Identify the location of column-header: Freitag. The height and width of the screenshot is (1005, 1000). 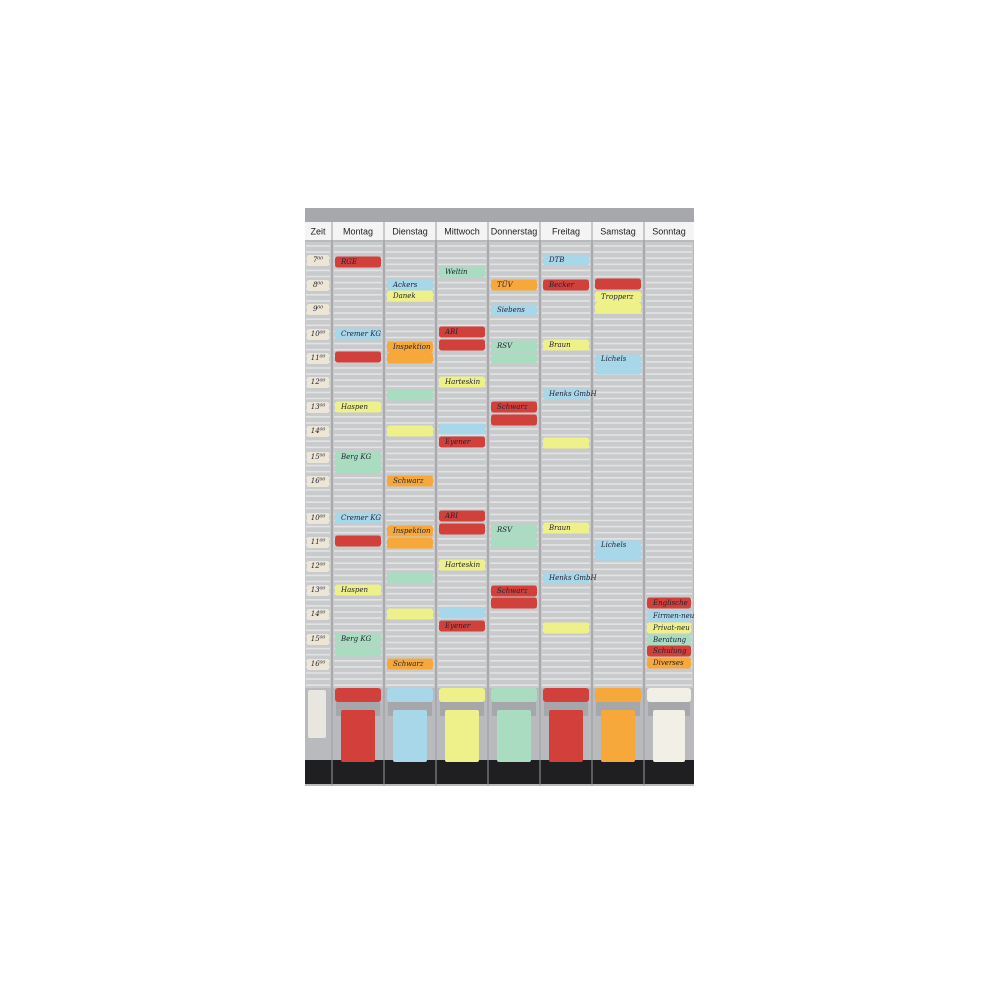
(566, 231).